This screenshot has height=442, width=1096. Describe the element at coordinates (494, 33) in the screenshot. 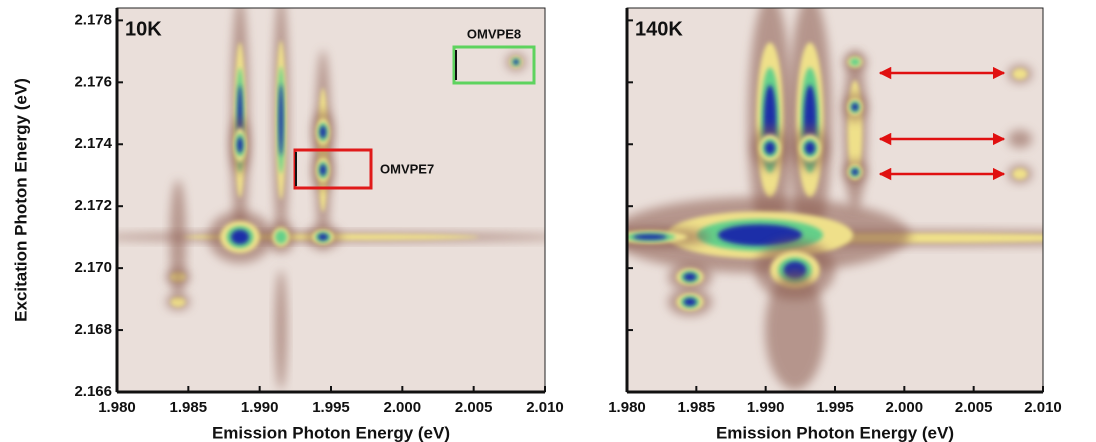

I see `annotation: OMVPE8` at that location.